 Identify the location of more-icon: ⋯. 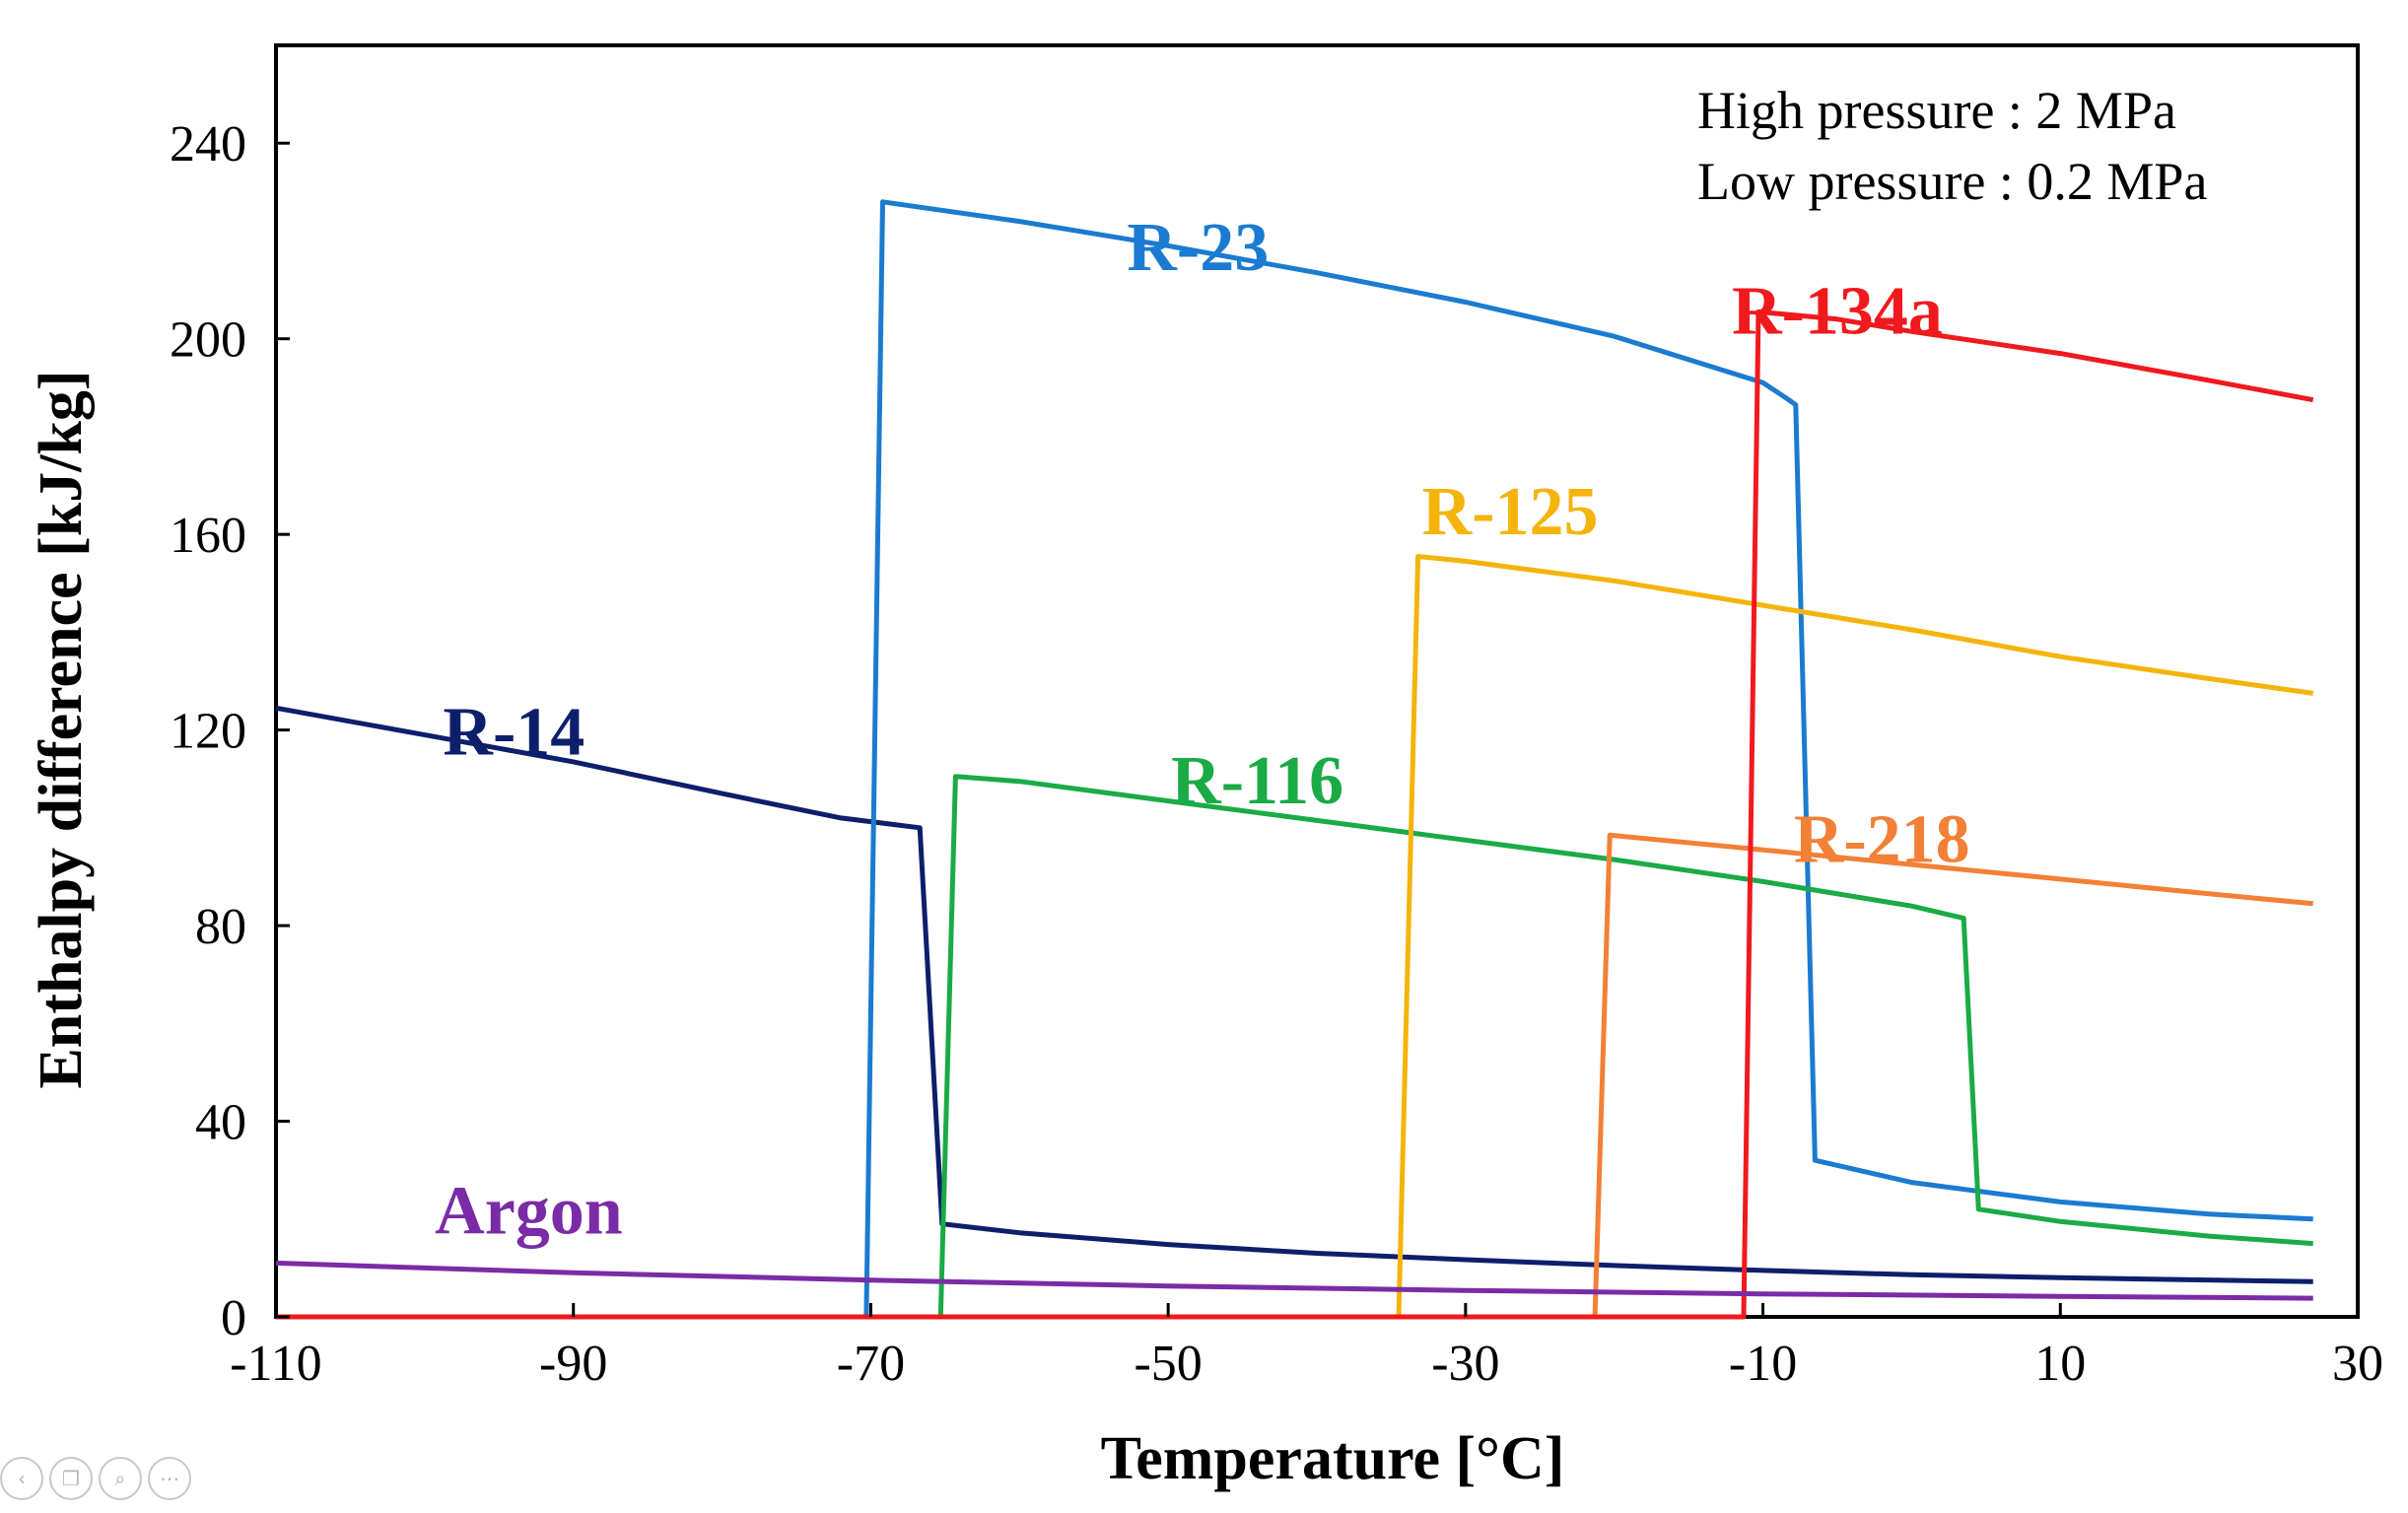
(169, 1478).